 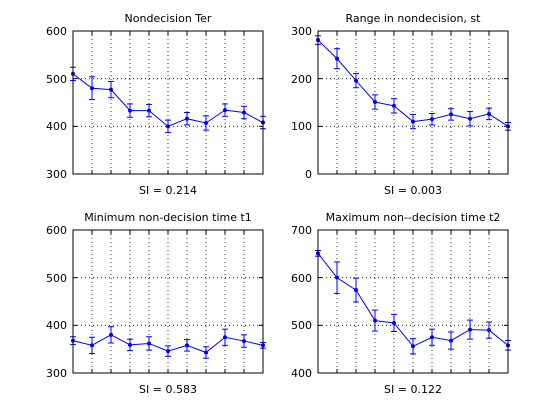 I want to click on y-tick-label: 200, so click(x=301, y=79).